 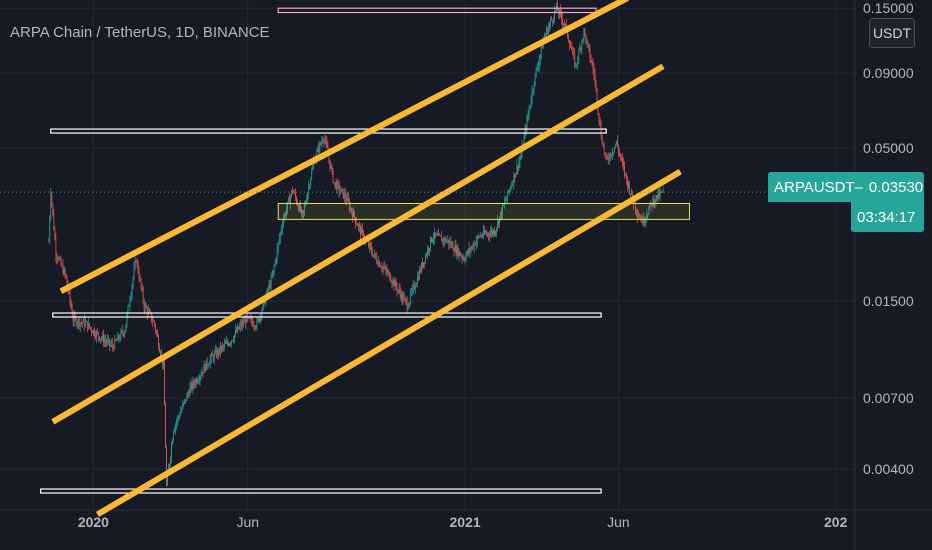 What do you see at coordinates (888, 398) in the screenshot?
I see `y-tick-label: 0.00700` at bounding box center [888, 398].